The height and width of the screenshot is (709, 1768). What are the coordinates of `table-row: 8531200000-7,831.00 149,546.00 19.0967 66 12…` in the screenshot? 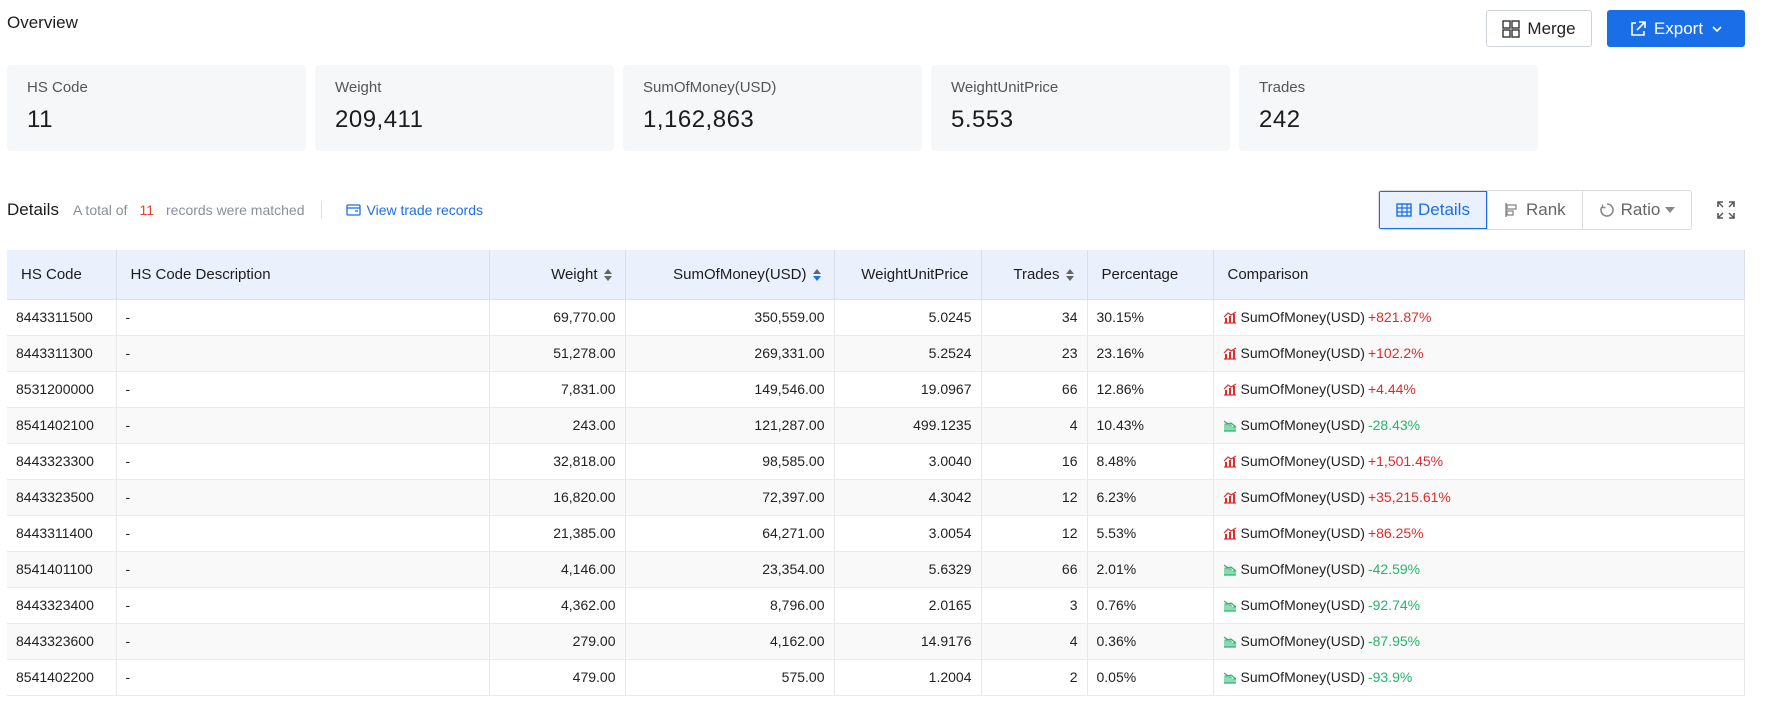 It's located at (876, 389).